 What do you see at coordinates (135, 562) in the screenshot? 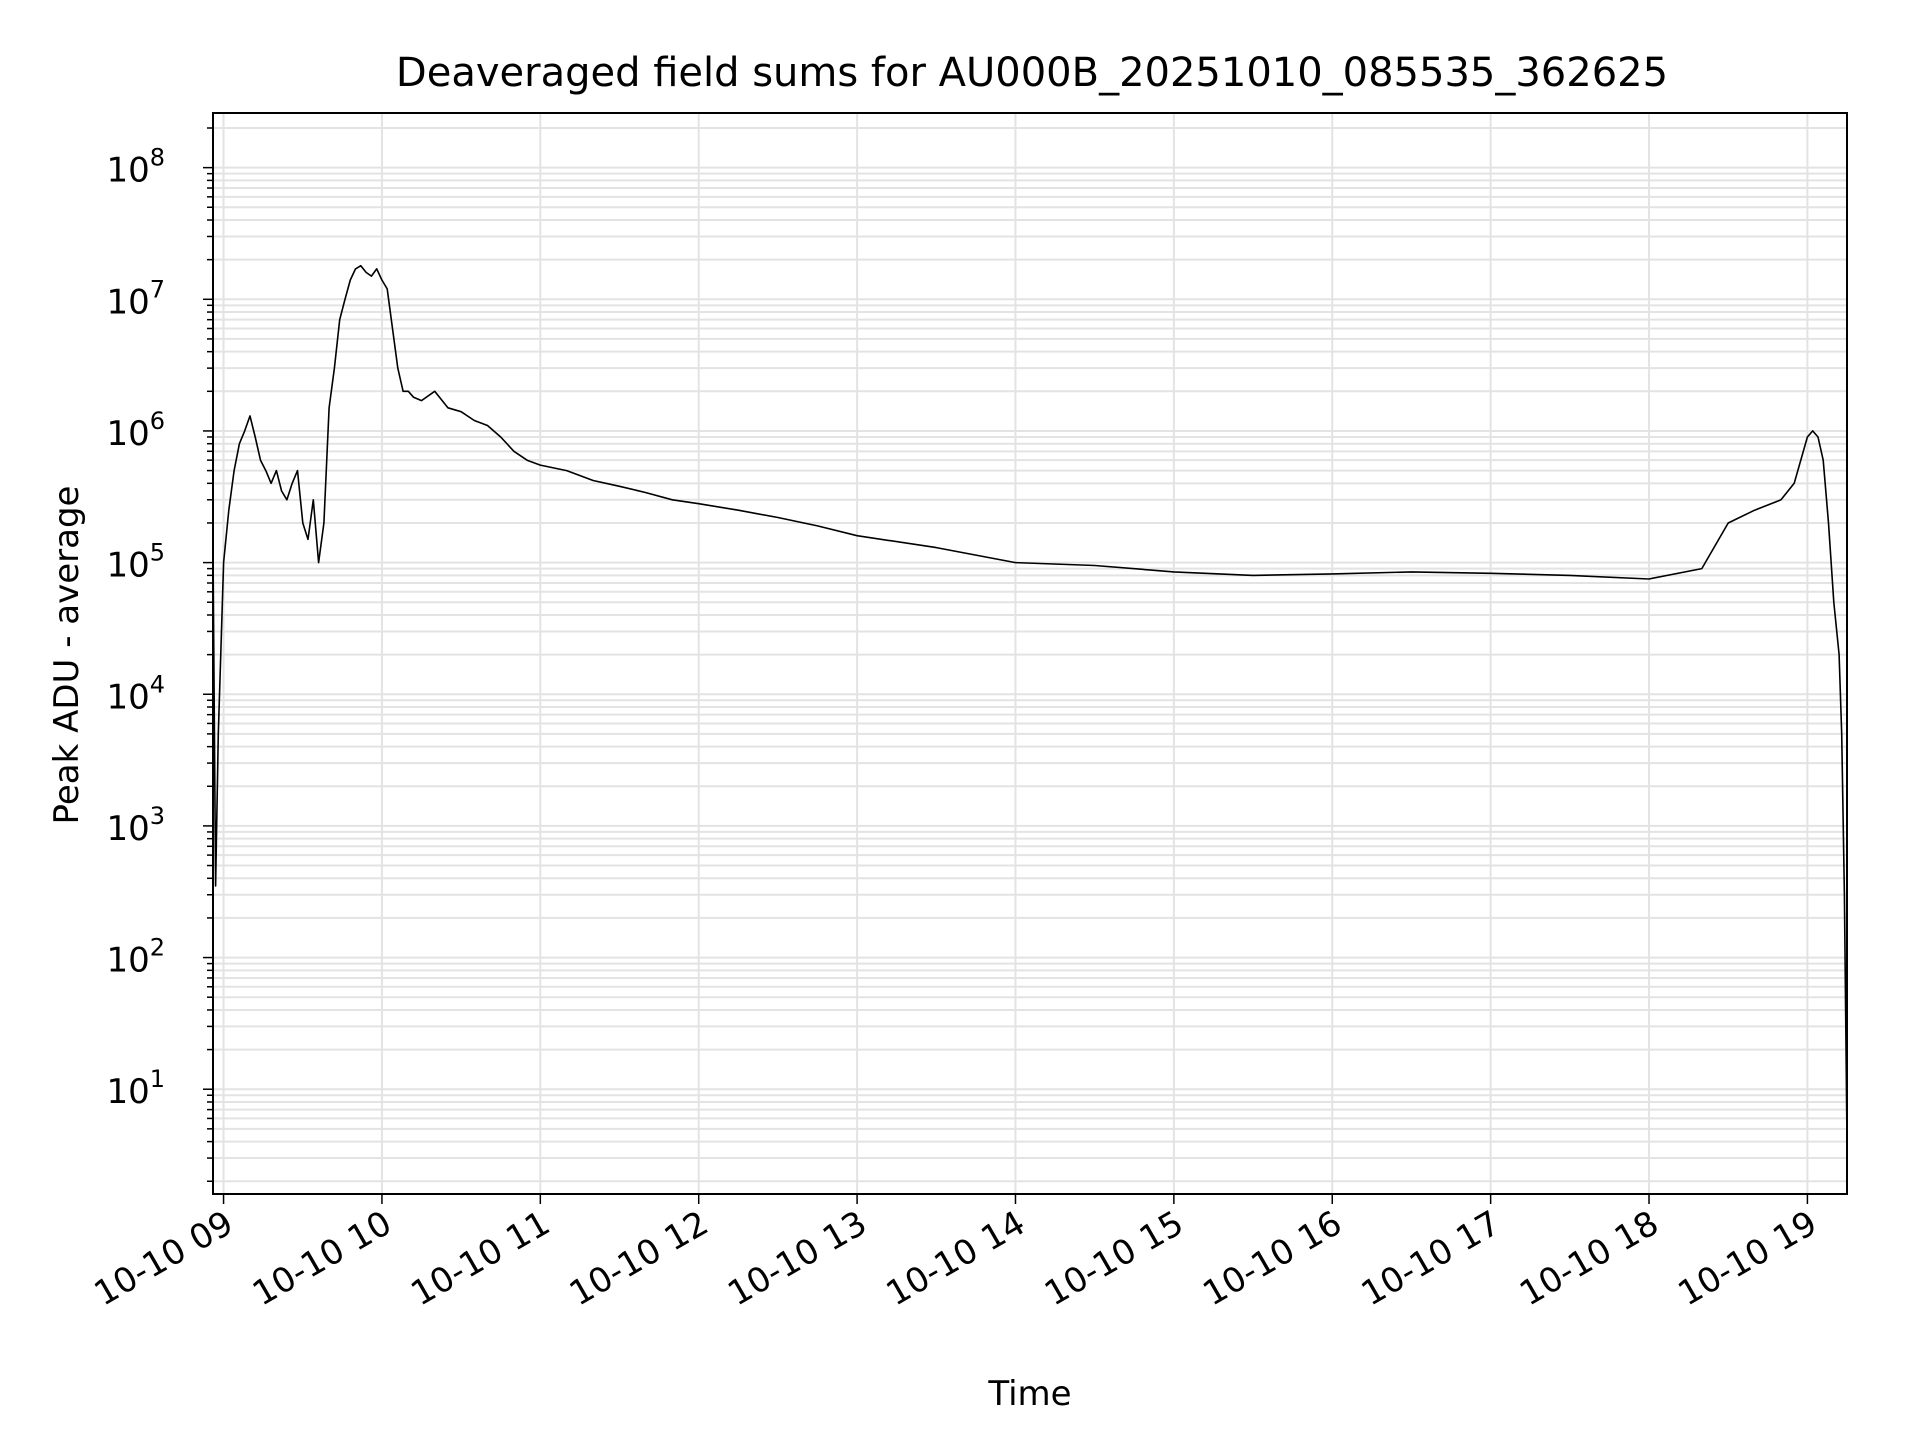
I see `y-tick-label: 10⁵` at bounding box center [135, 562].